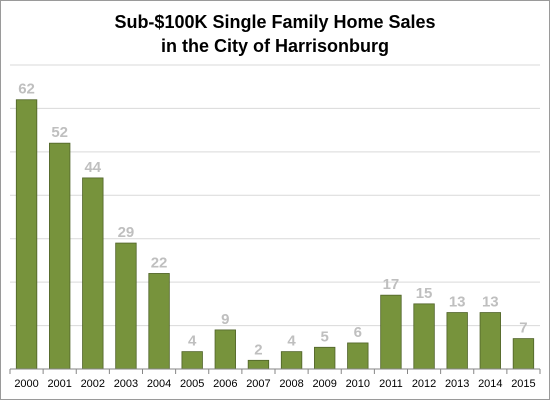  Describe the element at coordinates (258, 384) in the screenshot. I see `x-tick-label-2007: 2007` at that location.